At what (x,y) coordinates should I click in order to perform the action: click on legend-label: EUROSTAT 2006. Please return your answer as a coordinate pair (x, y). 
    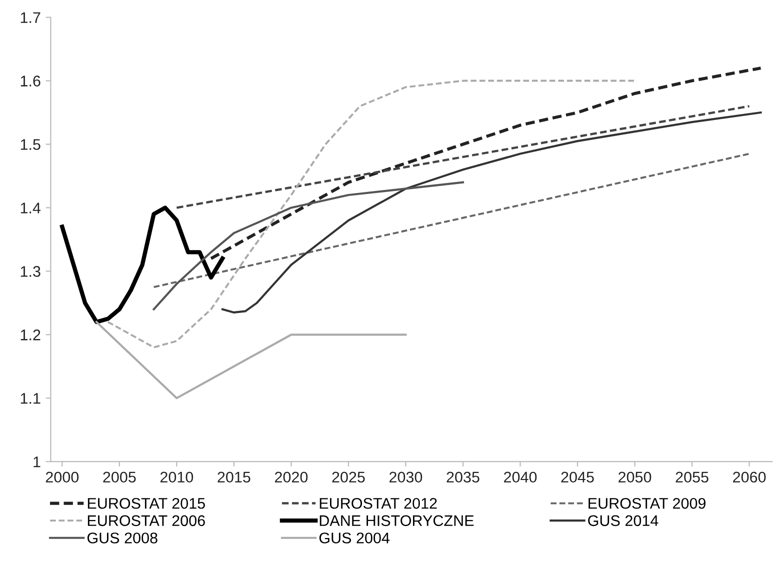
    Looking at the image, I should click on (146, 520).